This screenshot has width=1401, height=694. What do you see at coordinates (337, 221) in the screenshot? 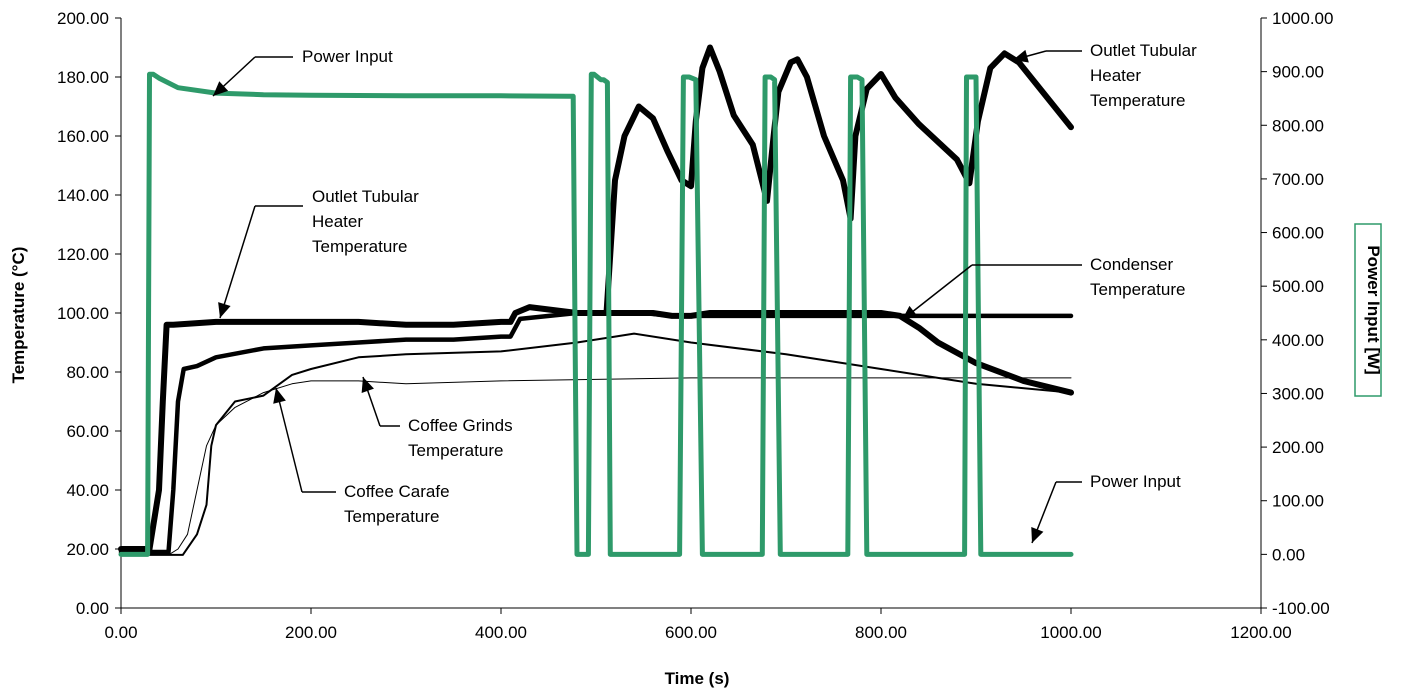
I see `annotation-outlet-left: Heater` at bounding box center [337, 221].